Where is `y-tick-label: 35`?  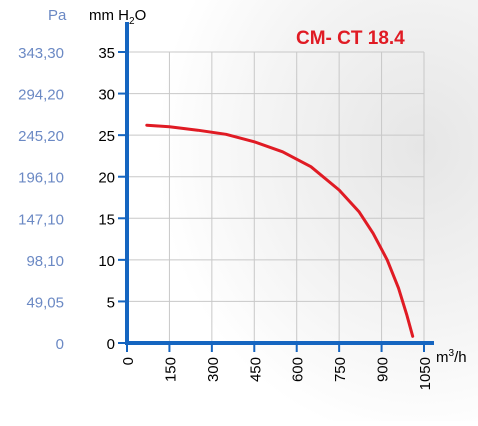
y-tick-label: 35 is located at coordinates (106, 53).